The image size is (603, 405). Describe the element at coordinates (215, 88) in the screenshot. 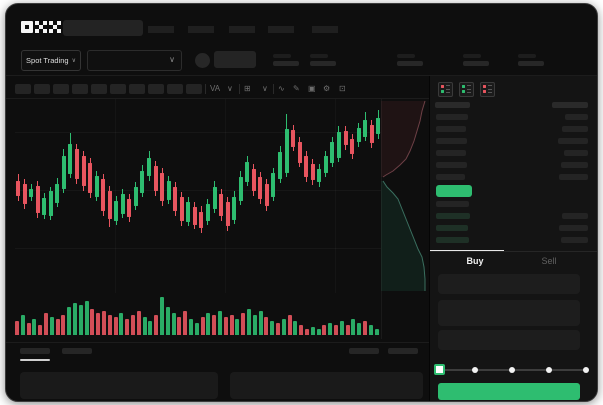

I see `indicator-va-icon: VA` at that location.